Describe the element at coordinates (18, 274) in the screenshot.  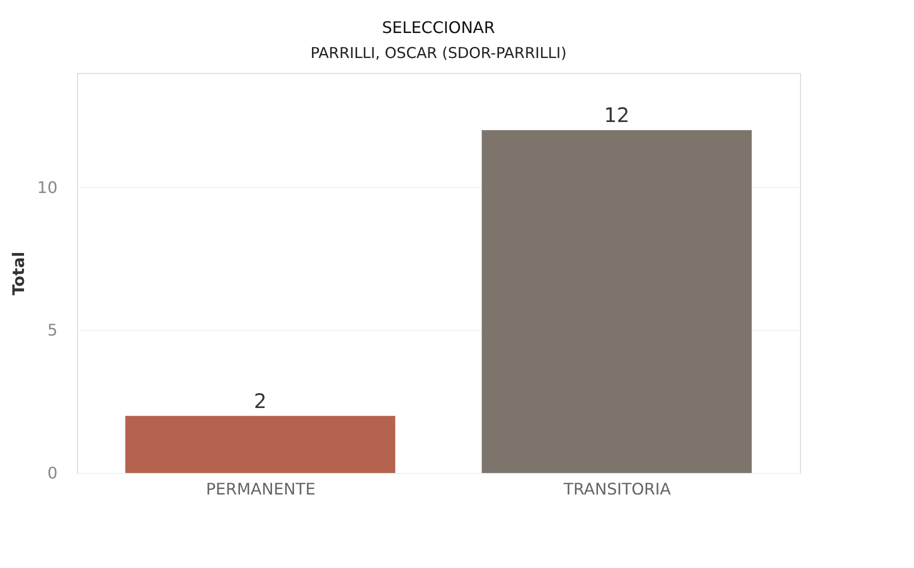
I see `y-axis-title: Total` at that location.